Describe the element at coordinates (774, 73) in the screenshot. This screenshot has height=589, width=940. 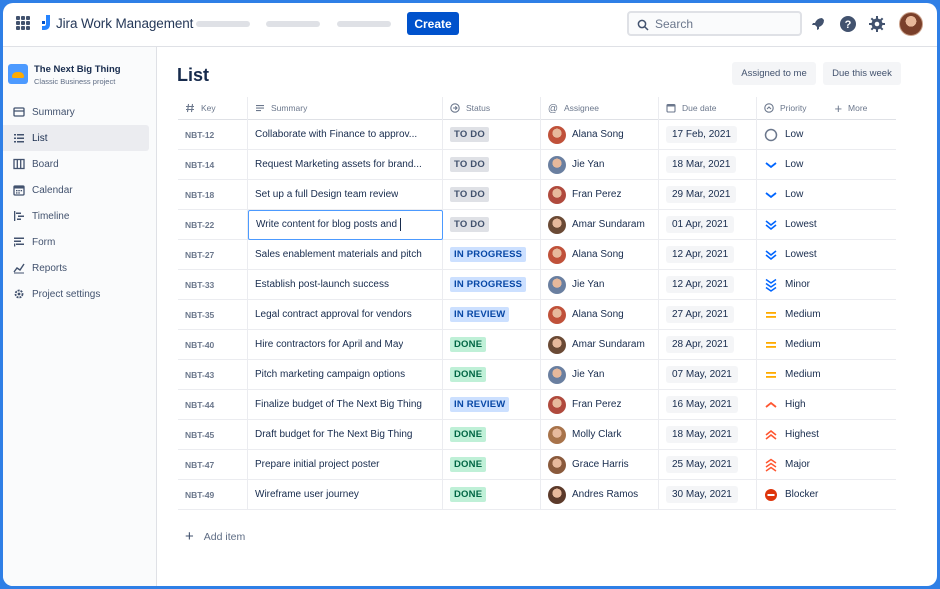
I see `assigned-to-me-filter: Assigned to me` at that location.